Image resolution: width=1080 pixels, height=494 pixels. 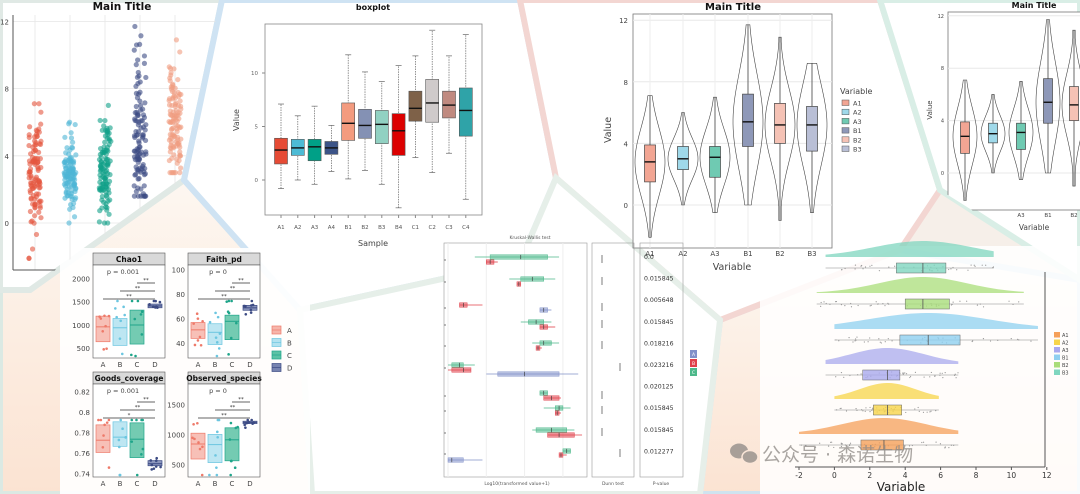 What do you see at coordinates (382, 228) in the screenshot?
I see `boxplot-xtick-label: B3` at bounding box center [382, 228].